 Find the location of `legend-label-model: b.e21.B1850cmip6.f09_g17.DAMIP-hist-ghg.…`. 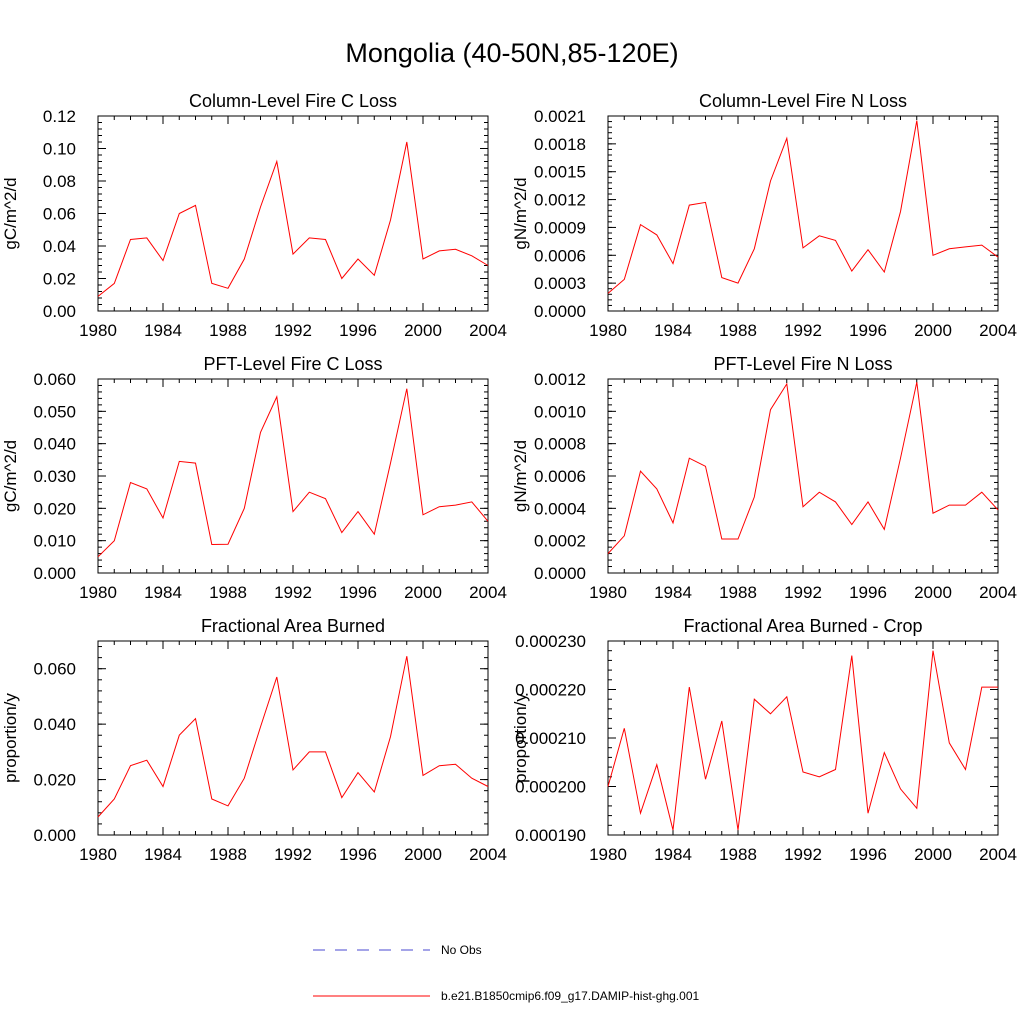

legend-label-model: b.e21.B1850cmip6.f09_g17.DAMIP-hist-ghg.… is located at coordinates (570, 996).